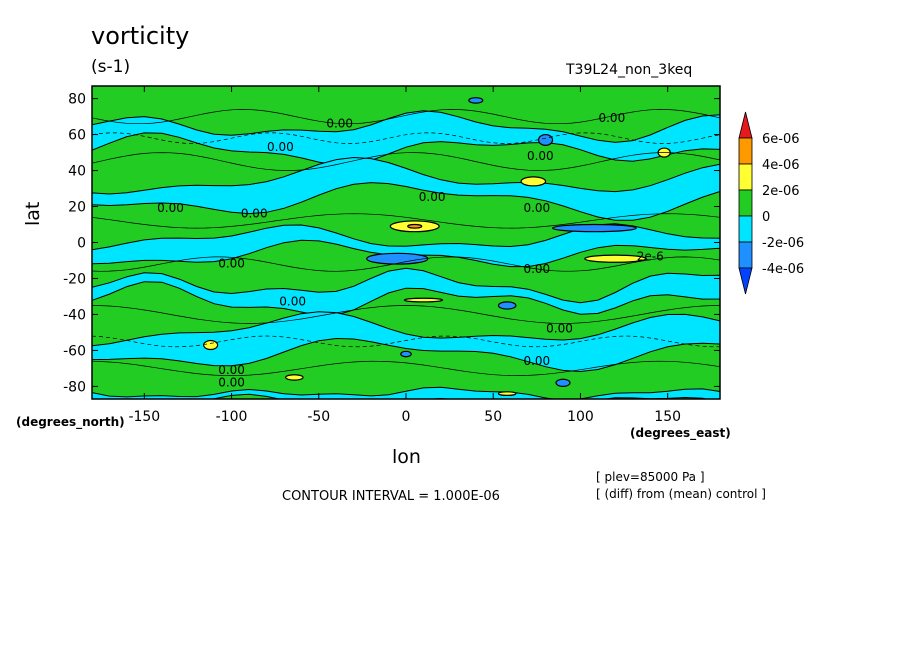 This screenshot has height=654, width=904. What do you see at coordinates (74, 279) in the screenshot?
I see `y-tick-label: -20` at bounding box center [74, 279].